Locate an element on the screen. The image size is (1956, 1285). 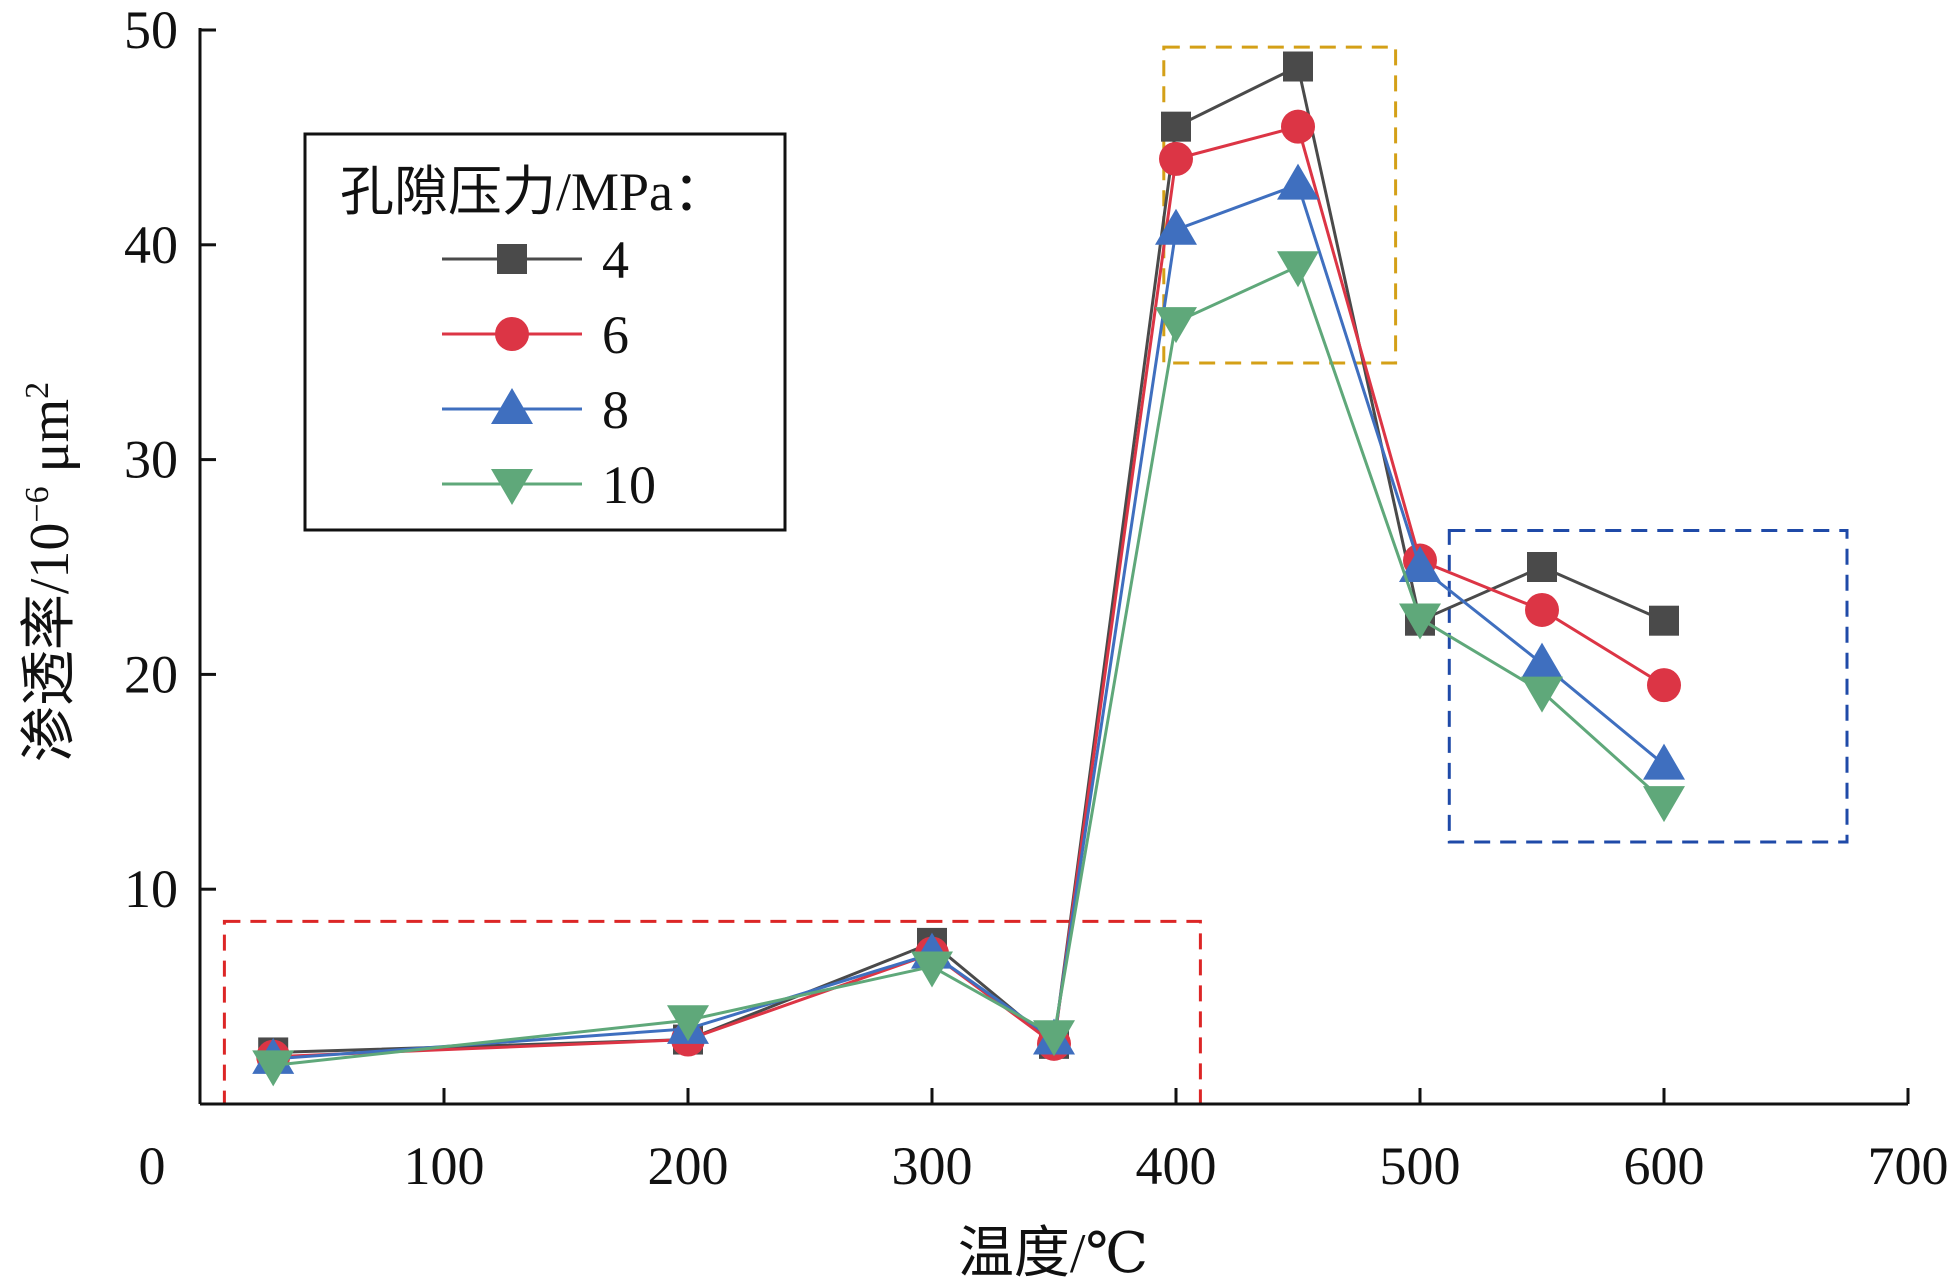
legend-label: 6 is located at coordinates (615, 335).